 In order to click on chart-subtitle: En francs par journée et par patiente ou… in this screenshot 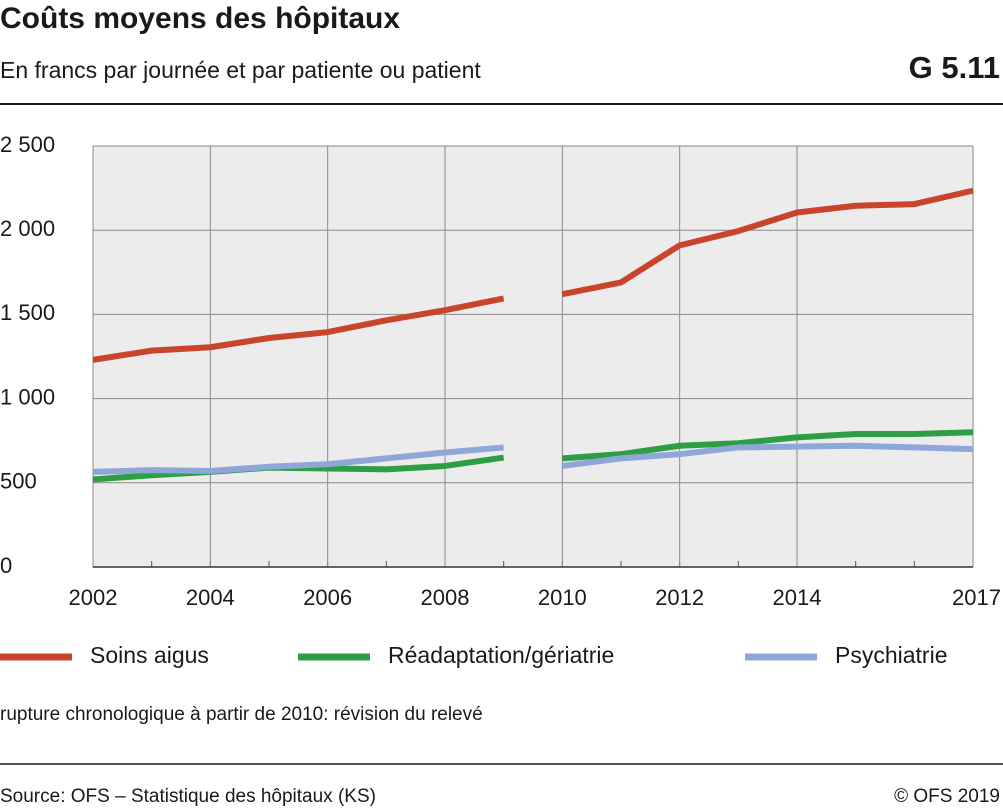, I will do `click(240, 70)`.